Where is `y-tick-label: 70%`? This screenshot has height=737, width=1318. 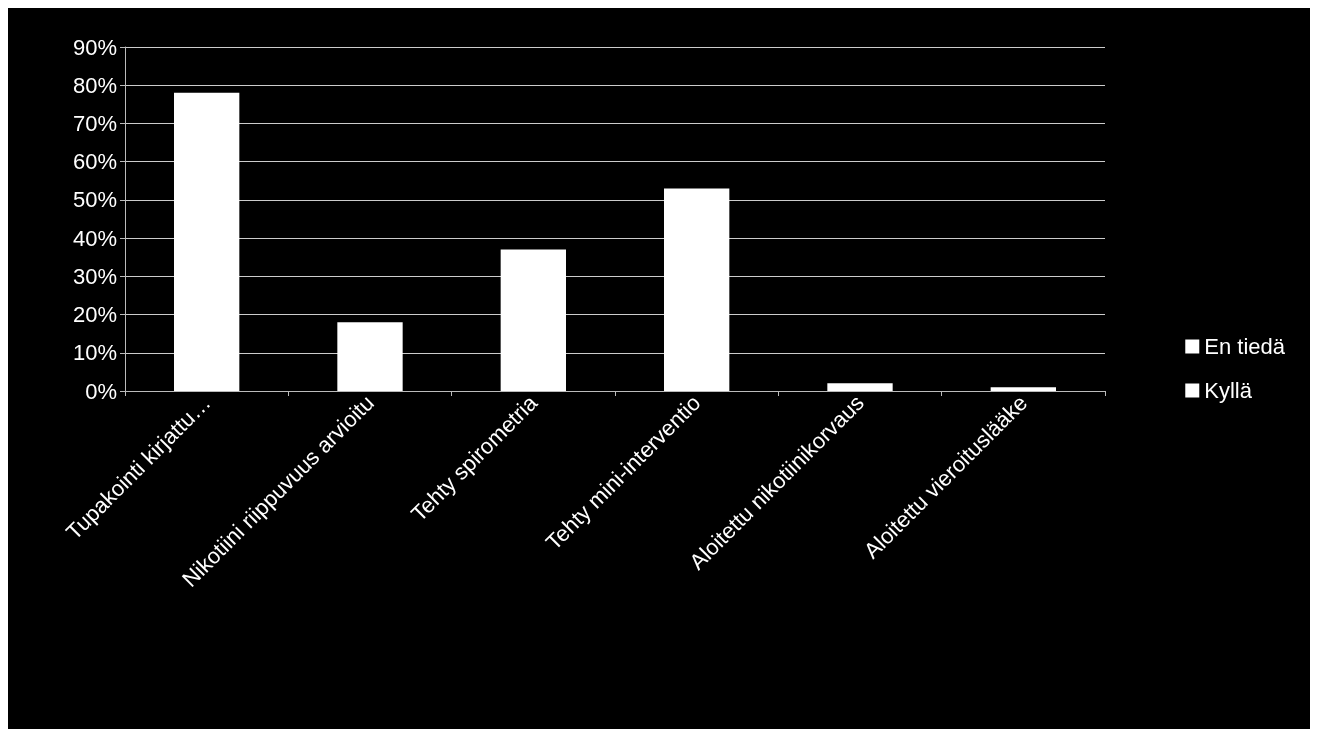 y-tick-label: 70% is located at coordinates (94, 123).